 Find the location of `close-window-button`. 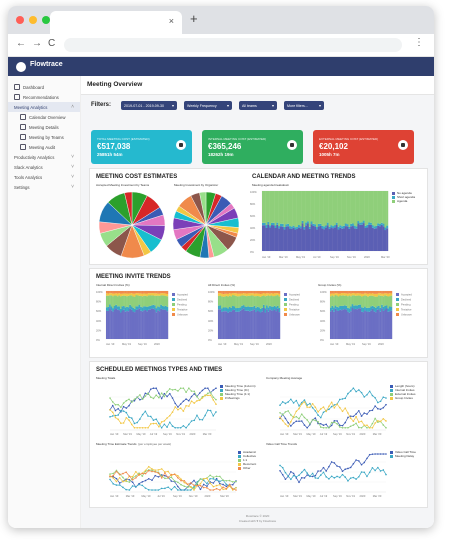

close-window-button is located at coordinates (20, 20).